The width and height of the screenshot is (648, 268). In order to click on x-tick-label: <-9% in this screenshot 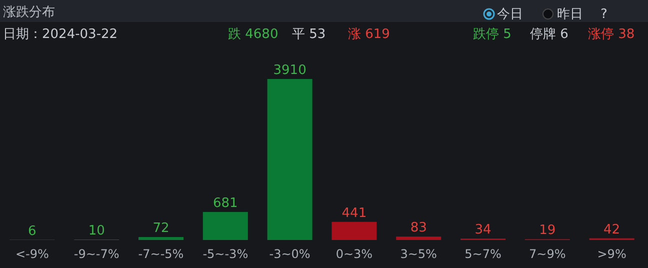, I will do `click(32, 254)`.